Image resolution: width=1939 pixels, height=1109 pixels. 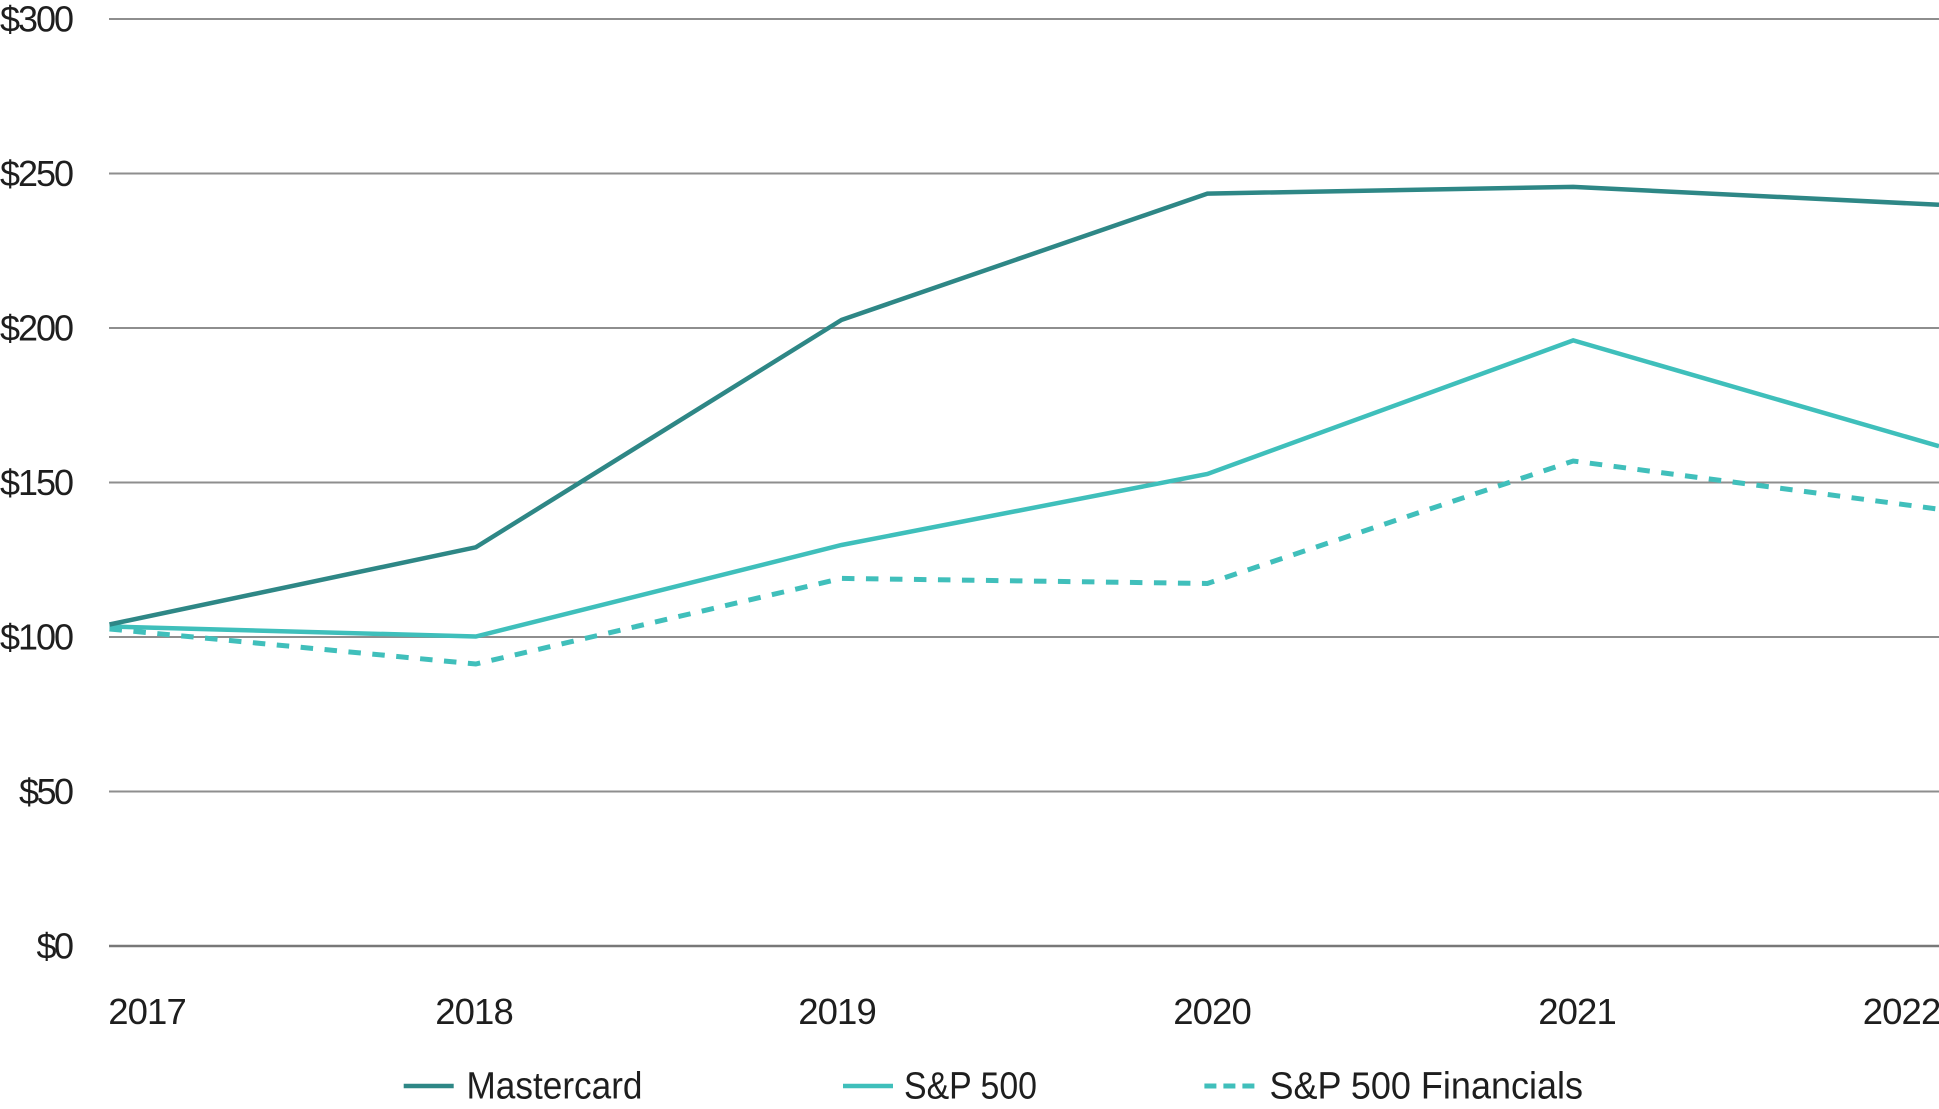 I want to click on svg-text: $100, so click(x=37, y=637).